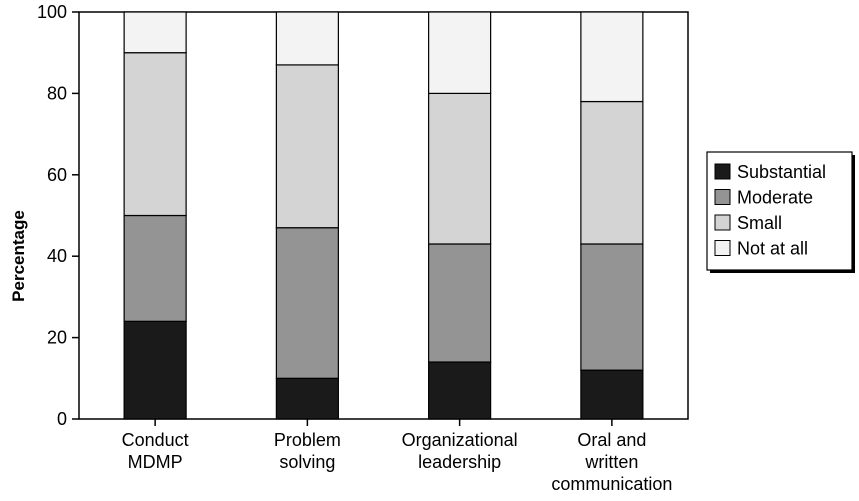 The height and width of the screenshot is (501, 859). I want to click on x-tick-label: Conduct MDMP, so click(155, 451).